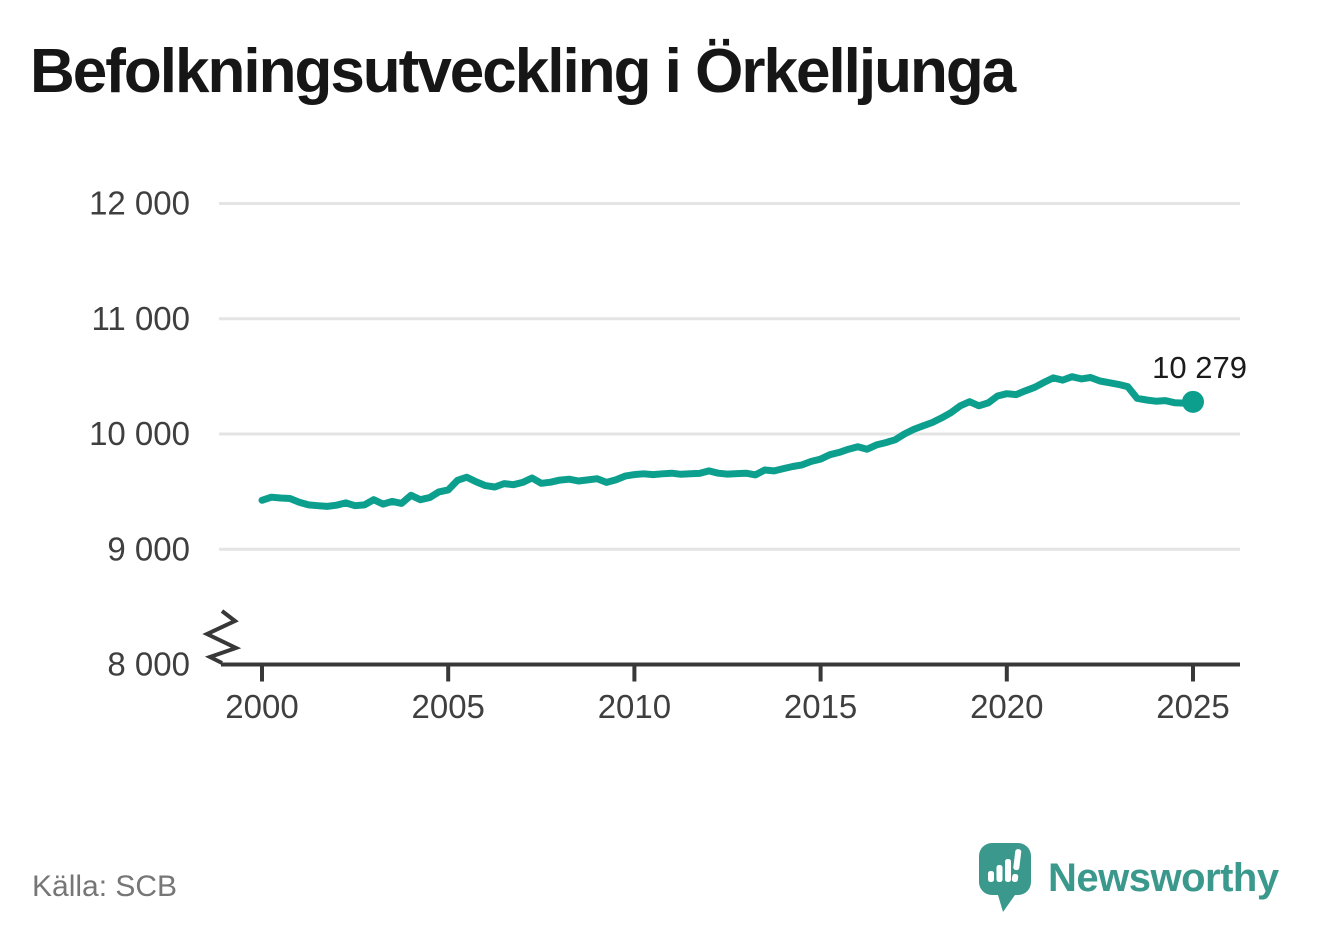 The width and height of the screenshot is (1322, 939). Describe the element at coordinates (222, 637) in the screenshot. I see `axis-break-icon` at that location.